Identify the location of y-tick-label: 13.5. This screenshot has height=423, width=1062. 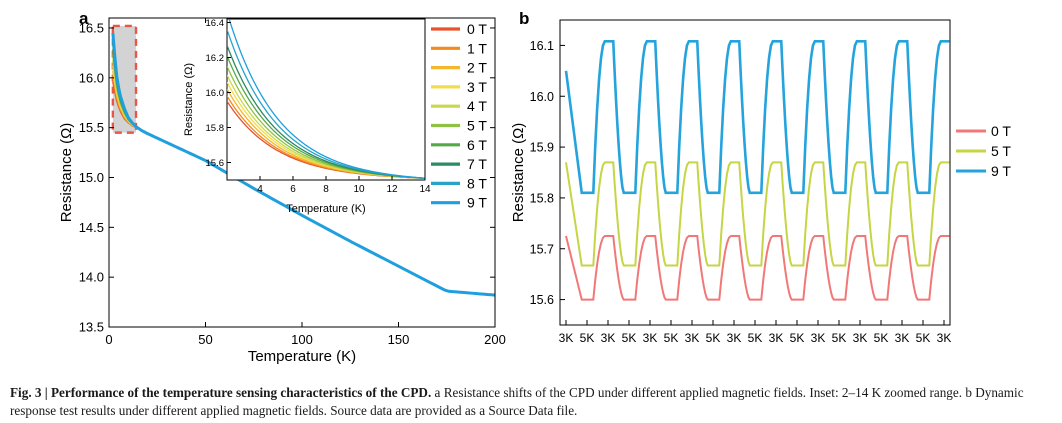
(91, 327).